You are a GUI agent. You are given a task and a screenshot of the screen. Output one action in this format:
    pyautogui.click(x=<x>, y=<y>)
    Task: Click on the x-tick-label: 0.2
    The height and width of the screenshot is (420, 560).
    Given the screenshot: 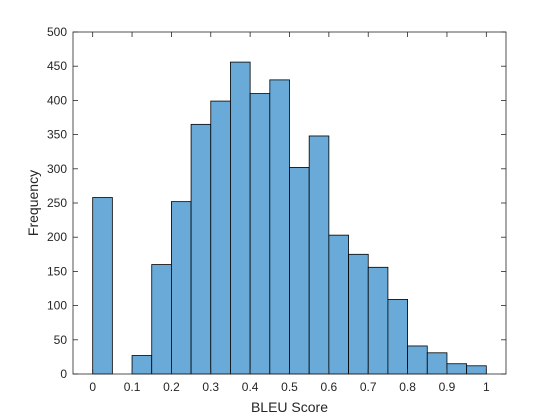 What is the action you would take?
    pyautogui.click(x=171, y=387)
    